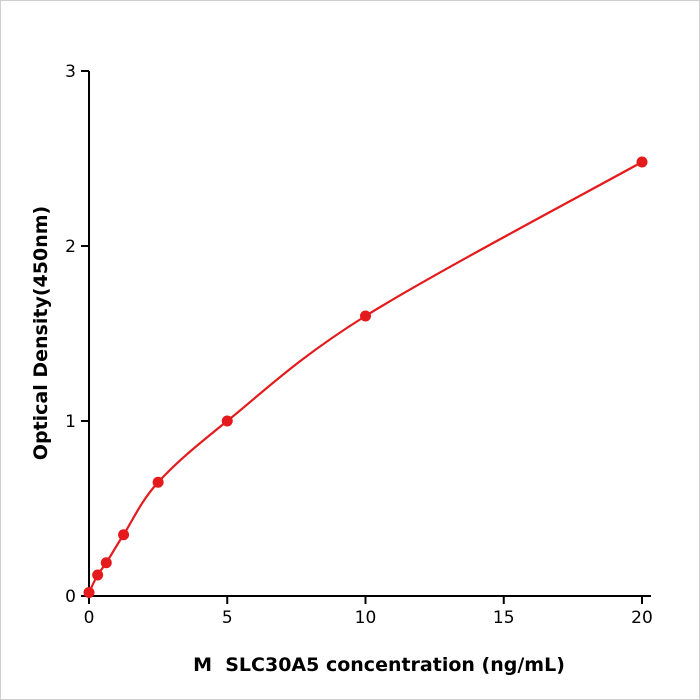 This screenshot has width=700, height=700. I want to click on x-axis-ticks: 0 5 10 15 20, so click(368, 612).